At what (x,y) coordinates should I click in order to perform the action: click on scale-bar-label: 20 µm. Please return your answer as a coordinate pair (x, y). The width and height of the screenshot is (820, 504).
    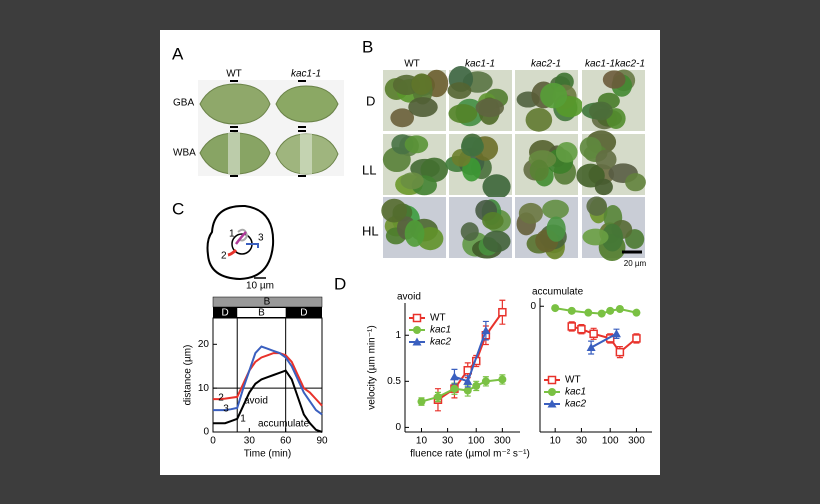
    Looking at the image, I should click on (635, 263).